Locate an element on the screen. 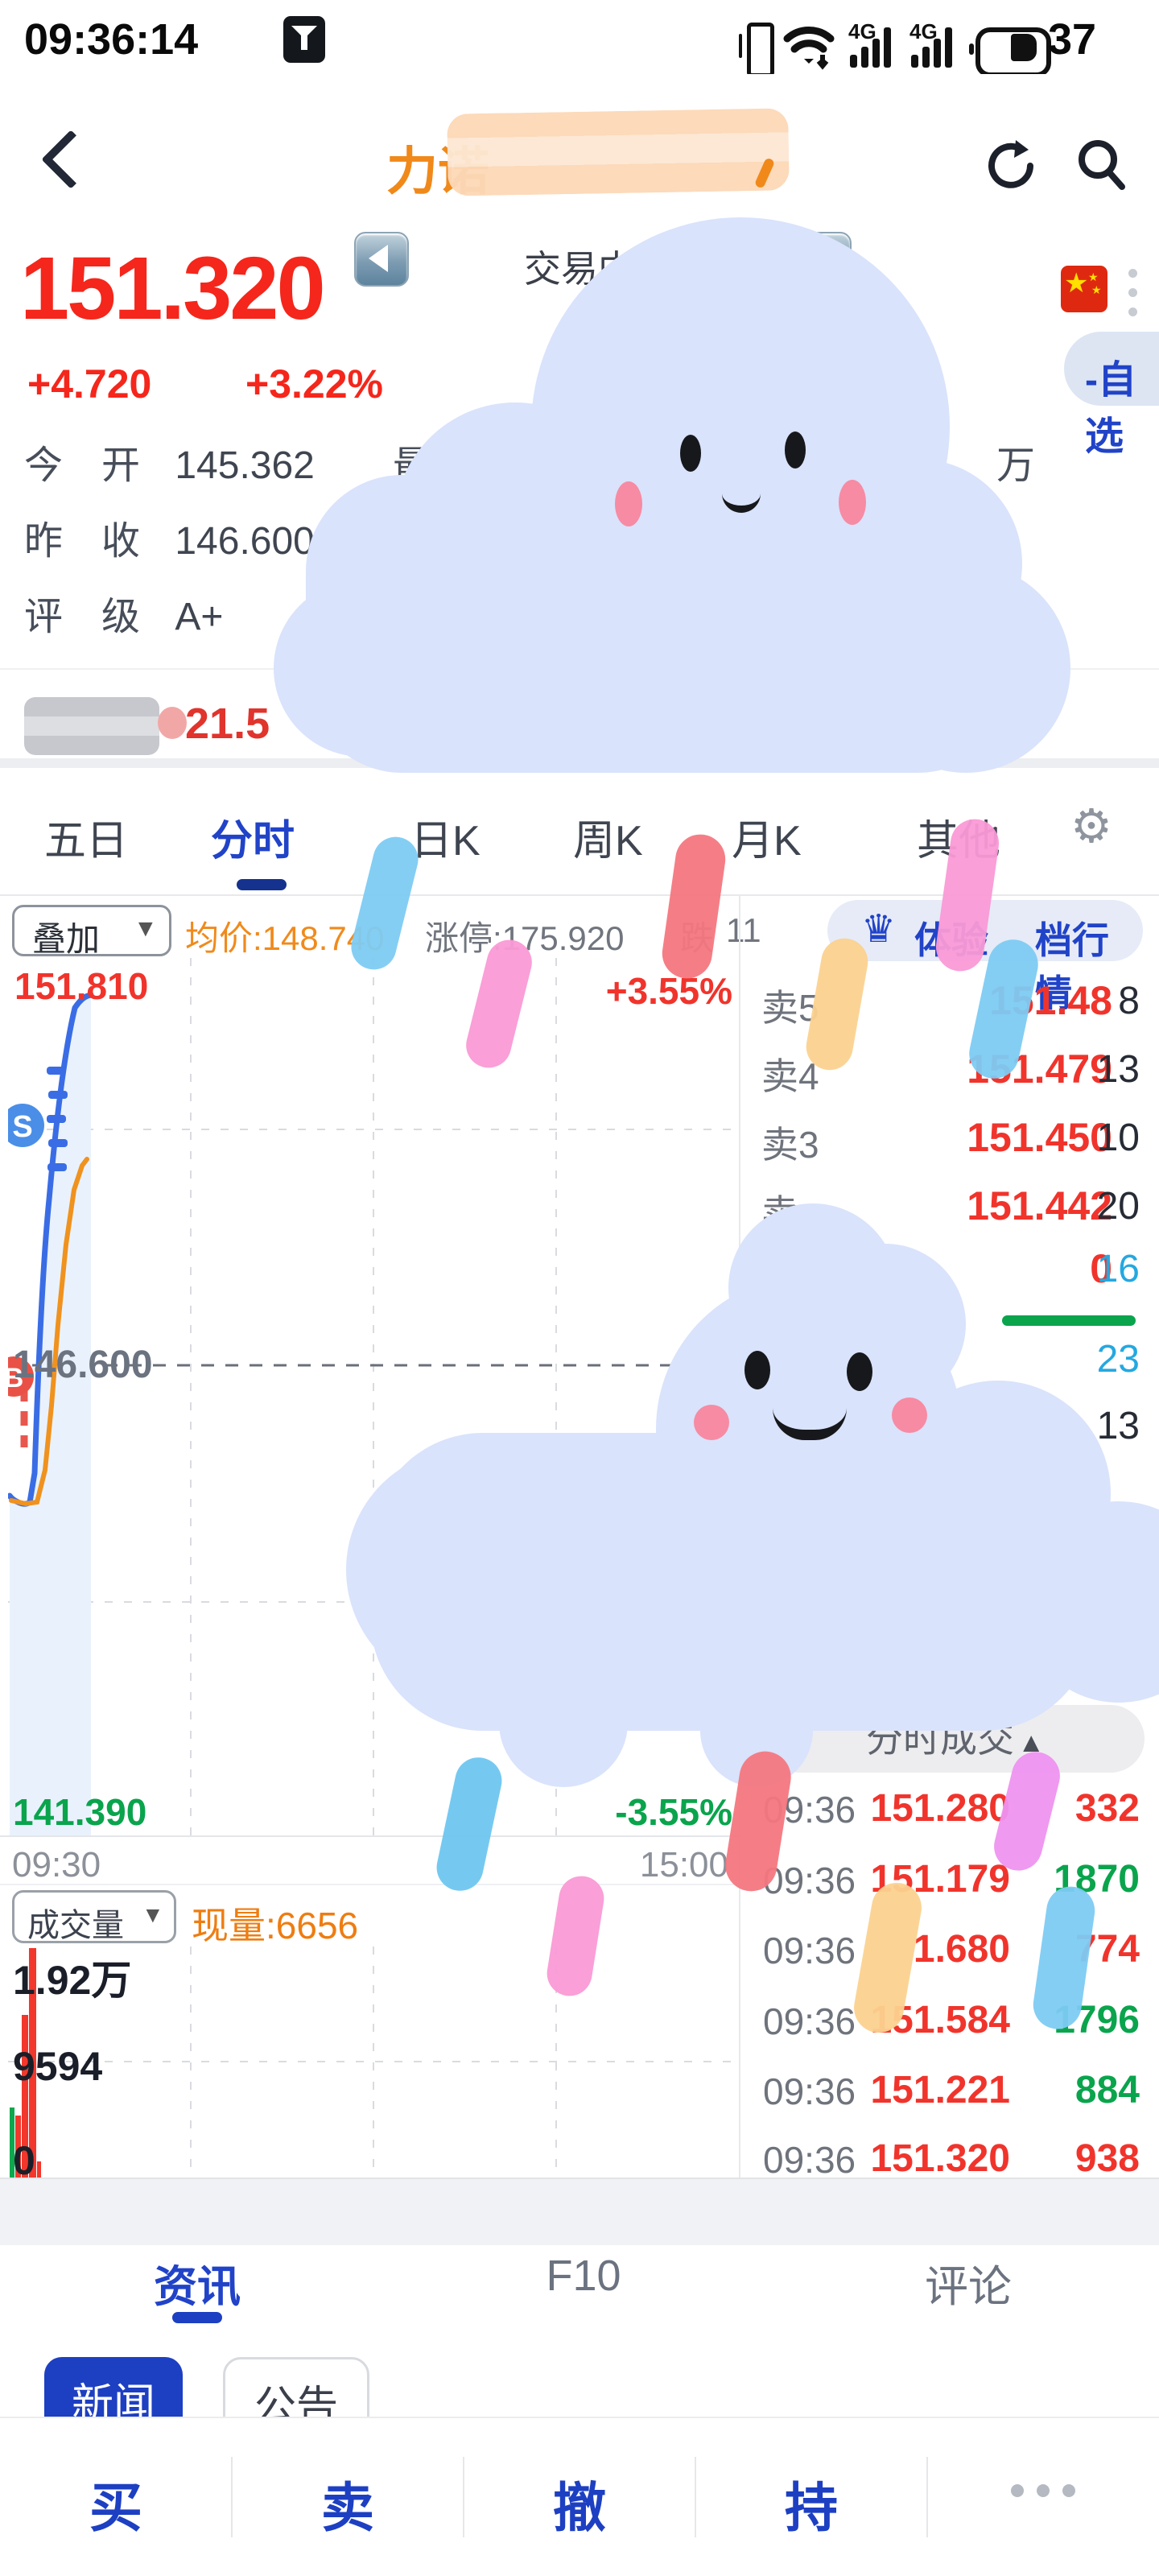 This screenshot has width=1159, height=2576. nav-bar: 力诺 交易中 is located at coordinates (579, 191).